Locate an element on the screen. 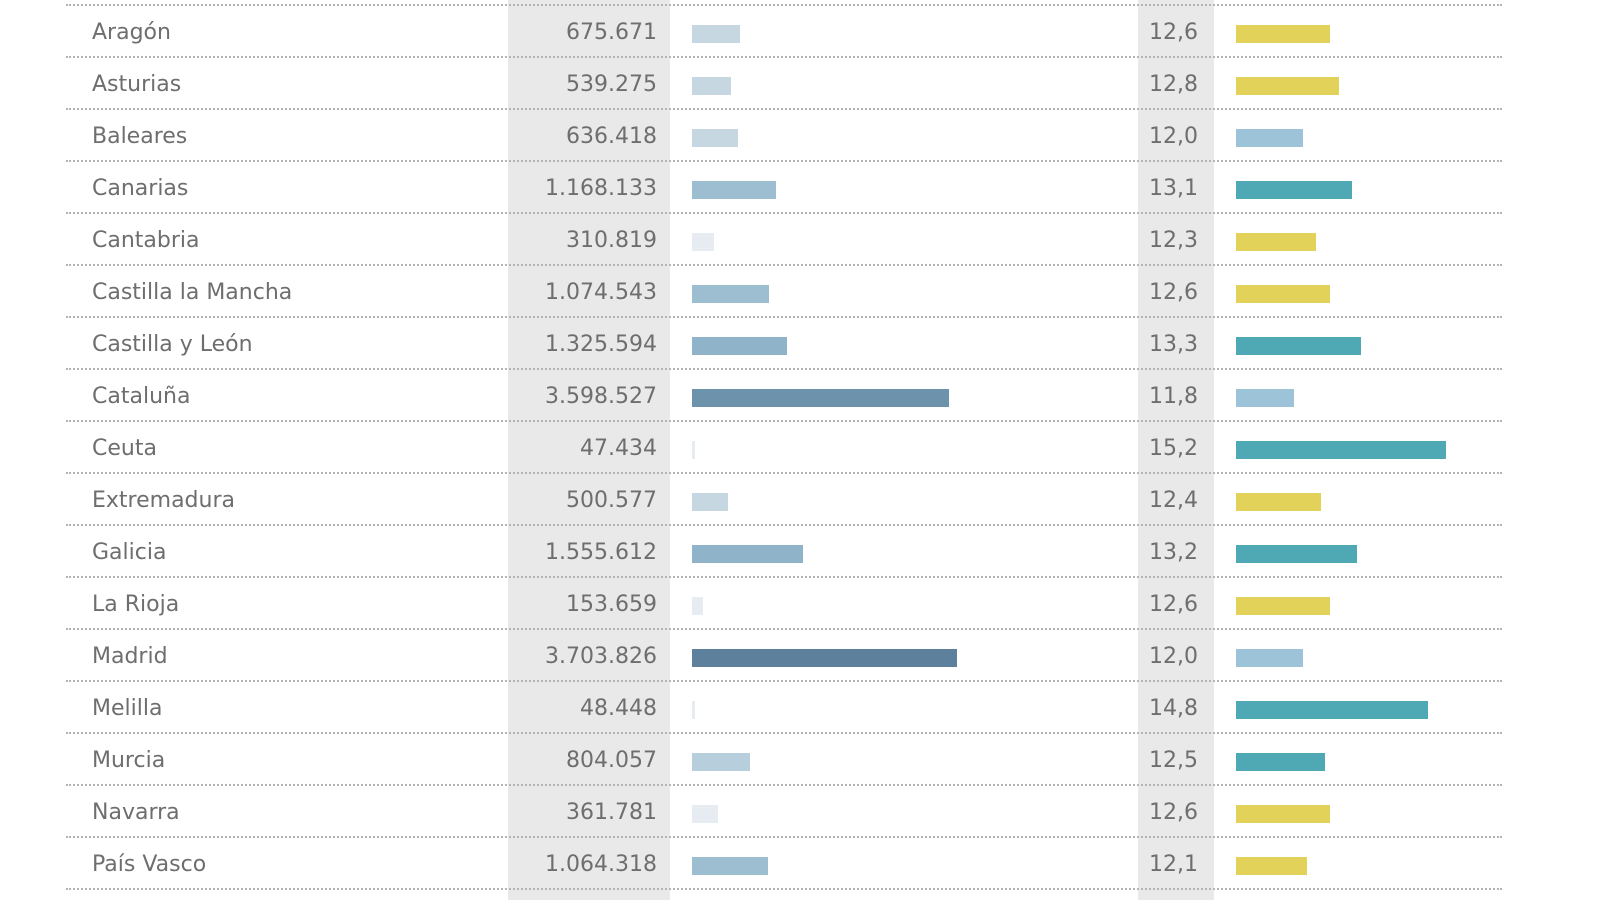  table-row: Cataluña 3.598.527 11,8 is located at coordinates (800, 396).